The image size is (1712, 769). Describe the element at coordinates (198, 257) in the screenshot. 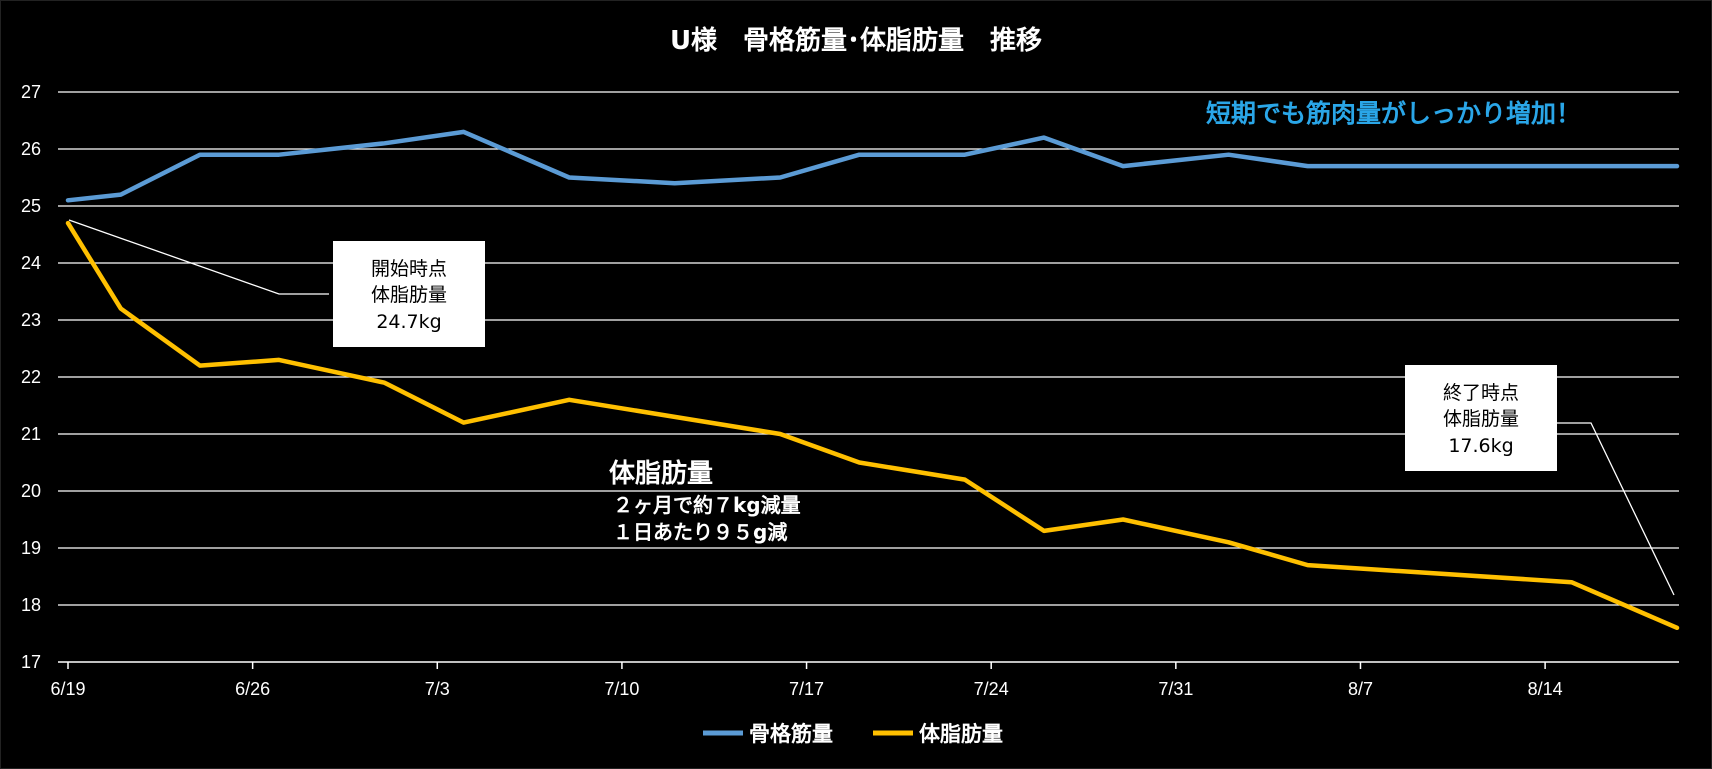

I see `start-callout-leader` at that location.